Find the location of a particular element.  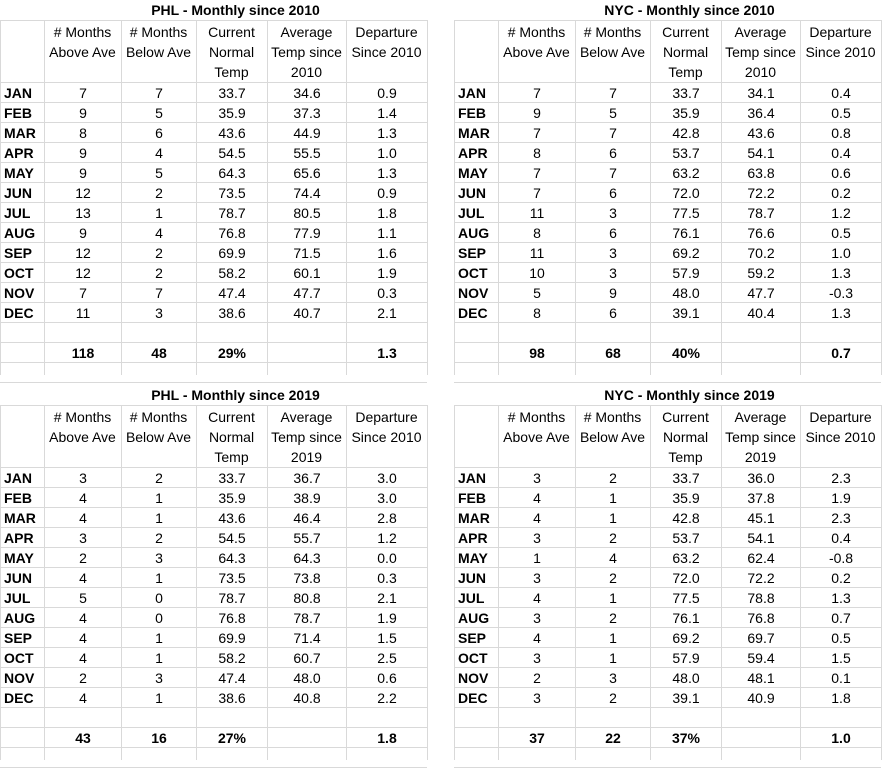

table-cell: 38.6 is located at coordinates (232, 313).